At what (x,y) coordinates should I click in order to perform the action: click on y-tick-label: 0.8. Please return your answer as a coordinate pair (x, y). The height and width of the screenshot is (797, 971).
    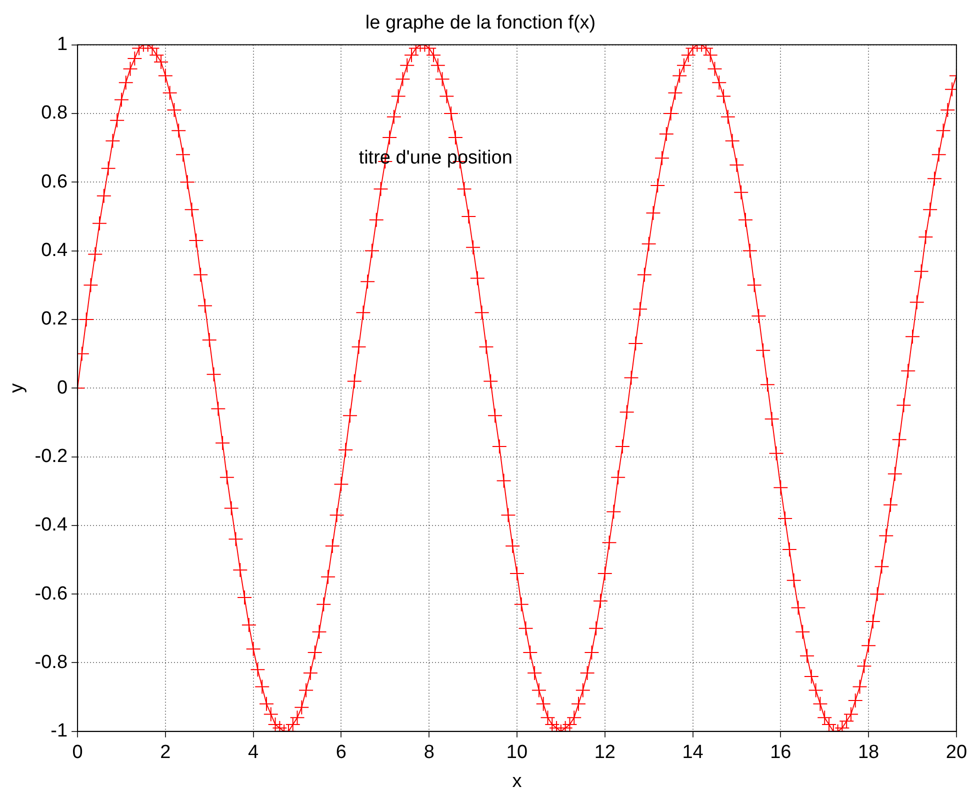
    Looking at the image, I should click on (54, 113).